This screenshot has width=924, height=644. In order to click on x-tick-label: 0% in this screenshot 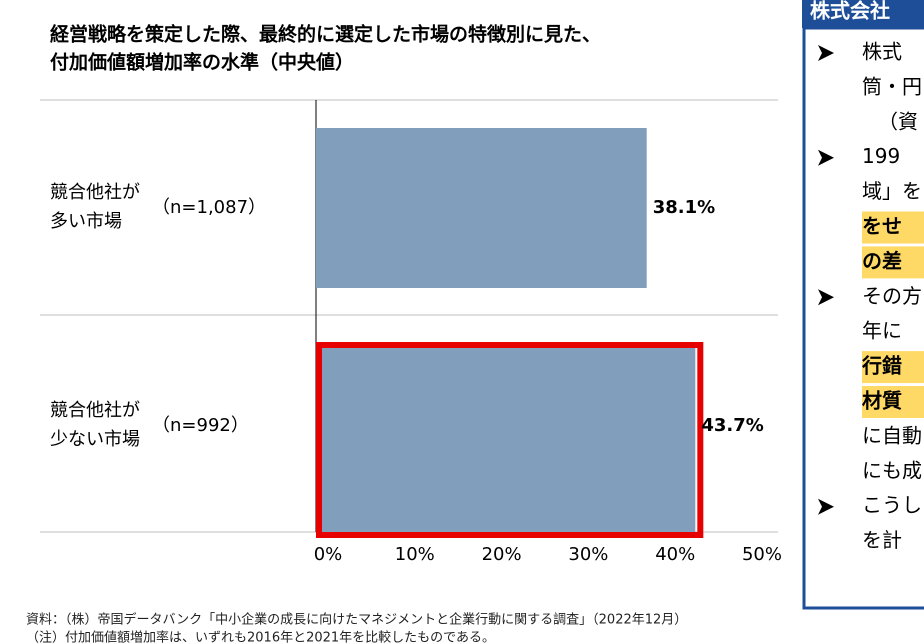, I will do `click(328, 554)`.